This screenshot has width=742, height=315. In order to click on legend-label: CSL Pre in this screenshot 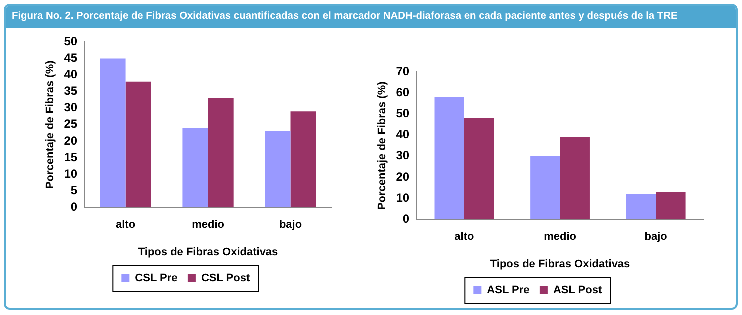, I will do `click(156, 278)`.